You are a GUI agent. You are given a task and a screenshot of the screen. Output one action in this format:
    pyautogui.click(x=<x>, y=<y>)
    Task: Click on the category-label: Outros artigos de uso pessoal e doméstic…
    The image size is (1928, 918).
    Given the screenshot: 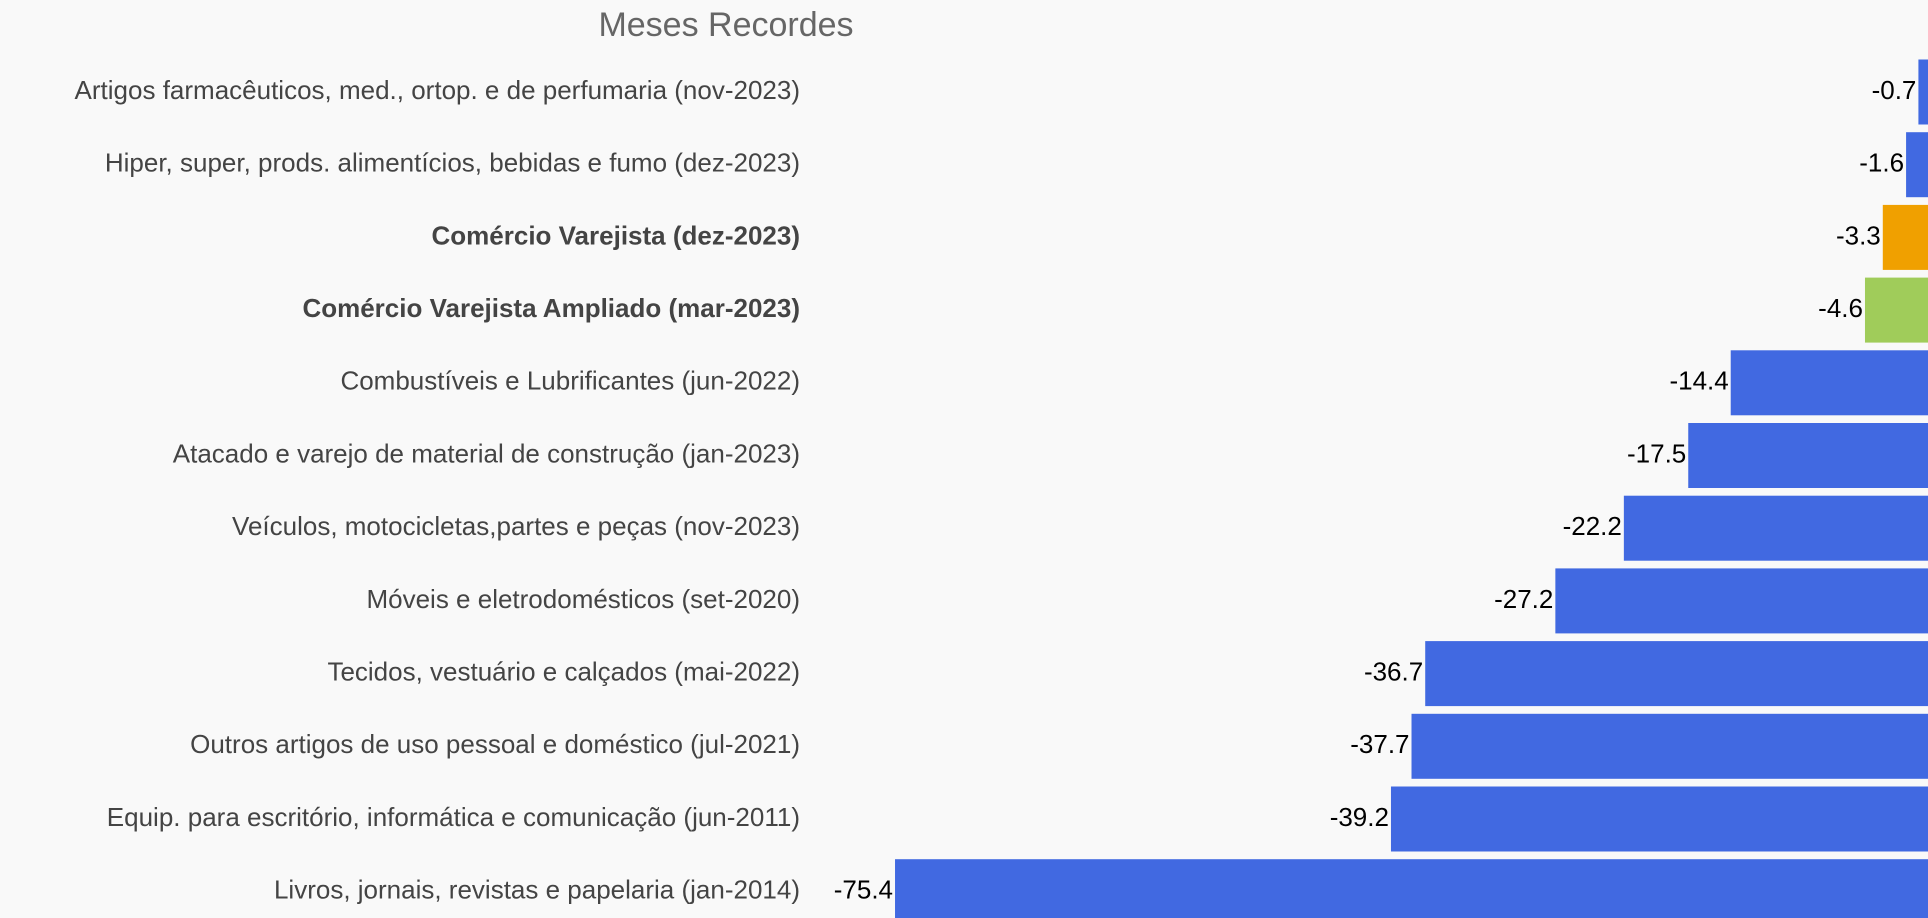 What is the action you would take?
    pyautogui.click(x=495, y=744)
    